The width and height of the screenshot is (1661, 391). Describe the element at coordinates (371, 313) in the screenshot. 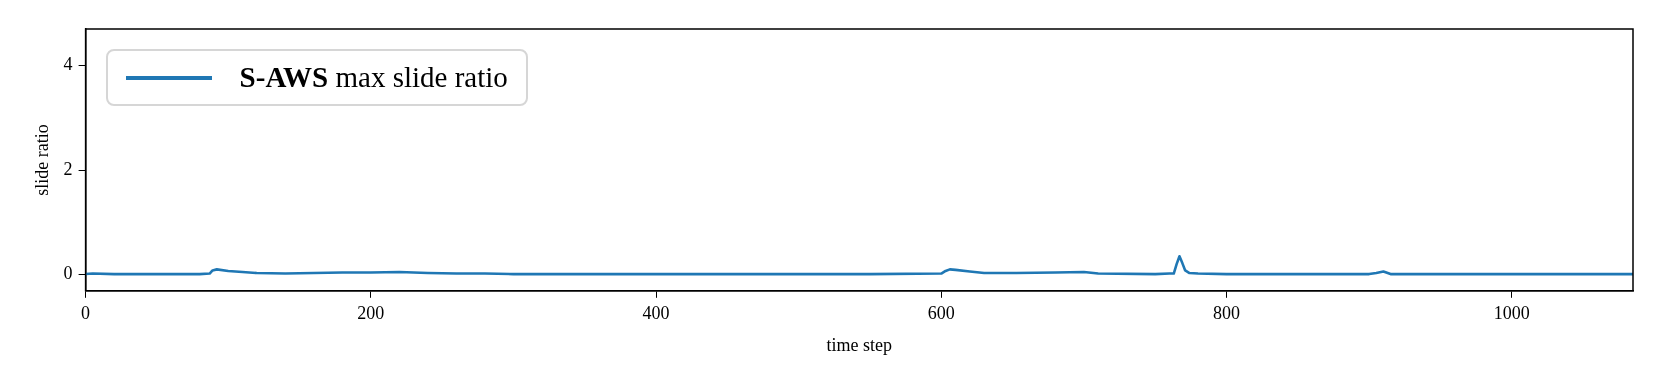

I see `x-tick-label: 200` at that location.